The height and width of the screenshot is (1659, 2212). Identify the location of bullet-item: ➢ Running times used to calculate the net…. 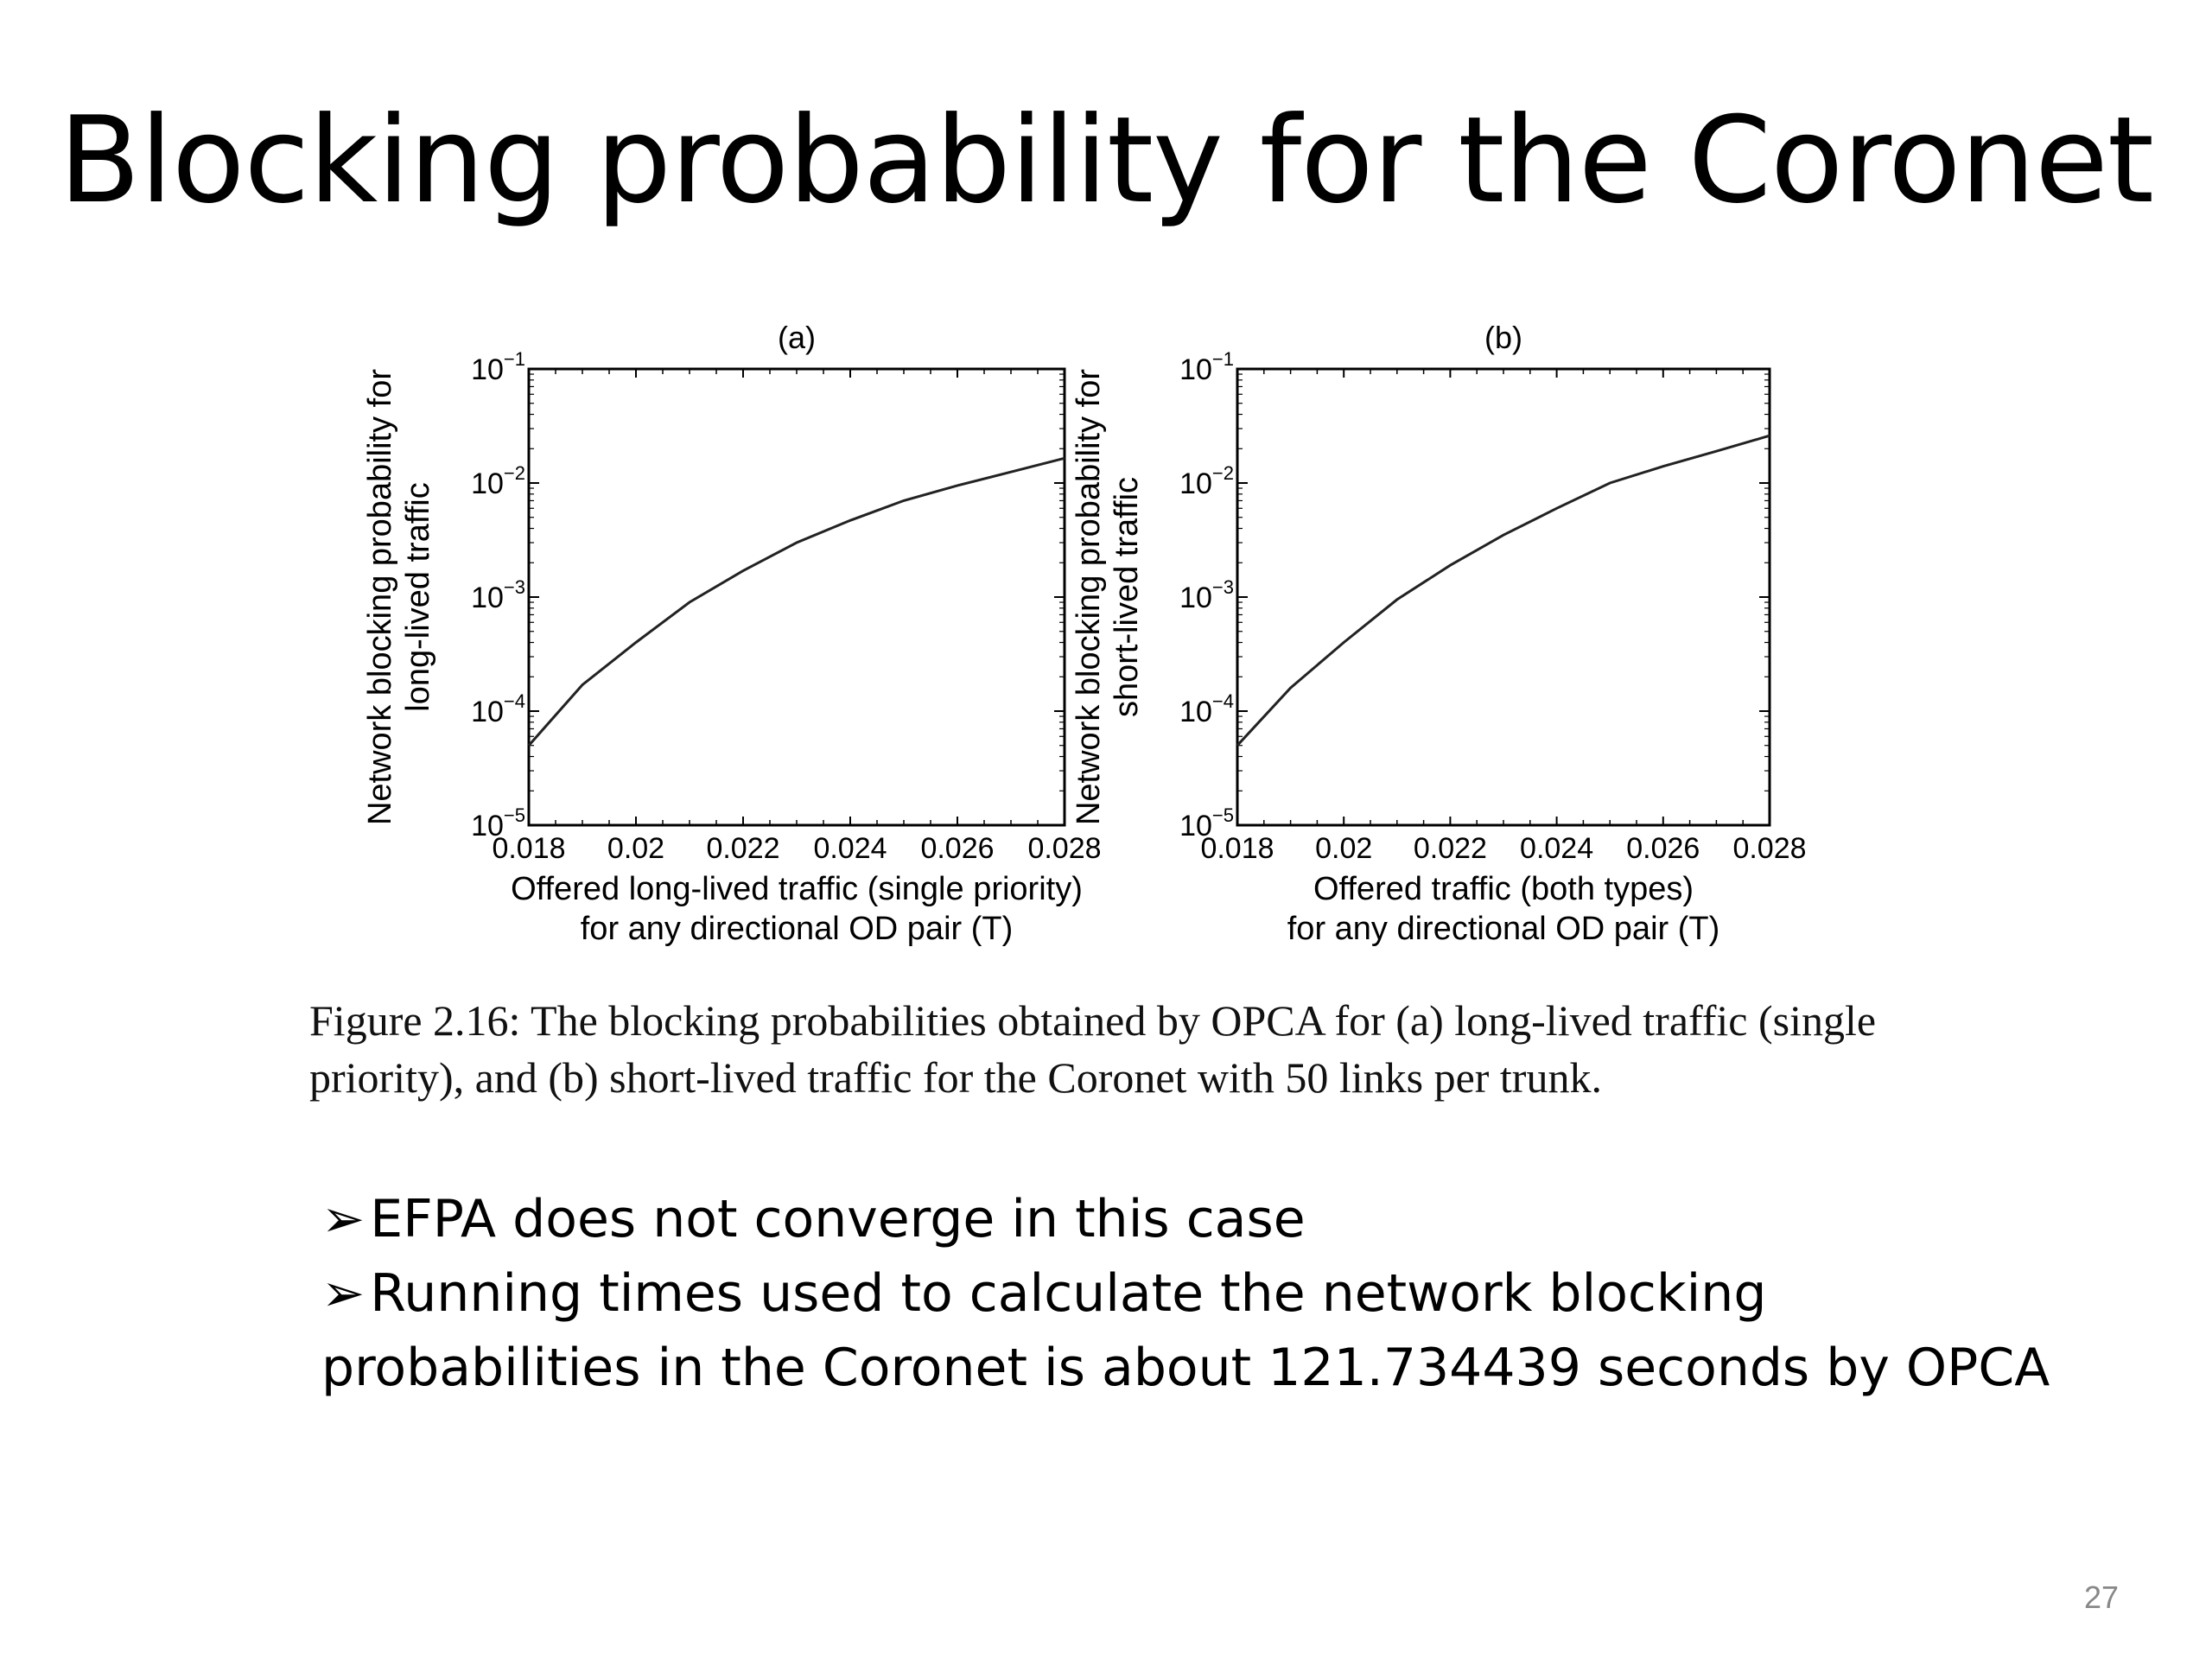
(1202, 1330).